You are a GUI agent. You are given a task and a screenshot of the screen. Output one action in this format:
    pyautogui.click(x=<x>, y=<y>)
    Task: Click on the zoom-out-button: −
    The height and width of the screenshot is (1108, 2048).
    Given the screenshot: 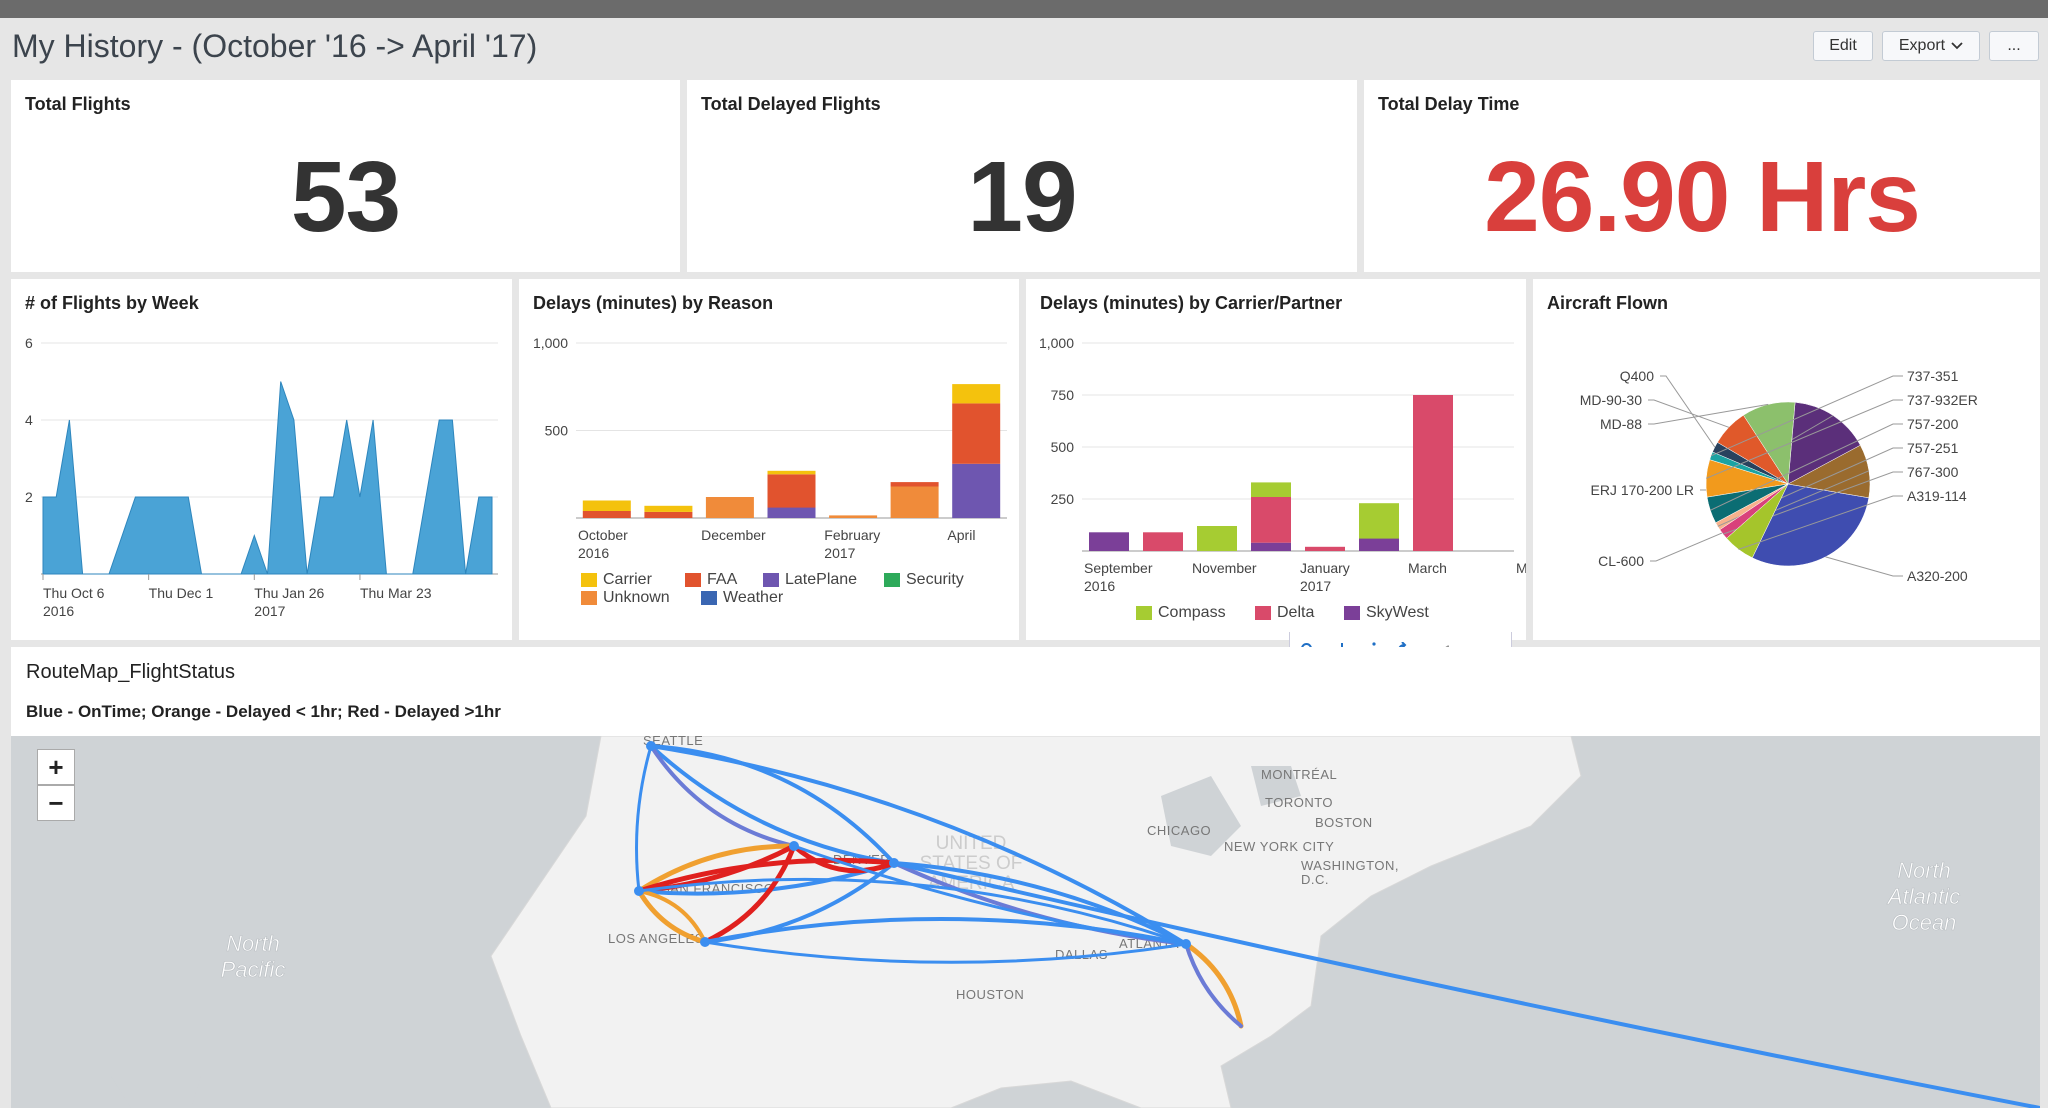 What is the action you would take?
    pyautogui.click(x=56, y=803)
    